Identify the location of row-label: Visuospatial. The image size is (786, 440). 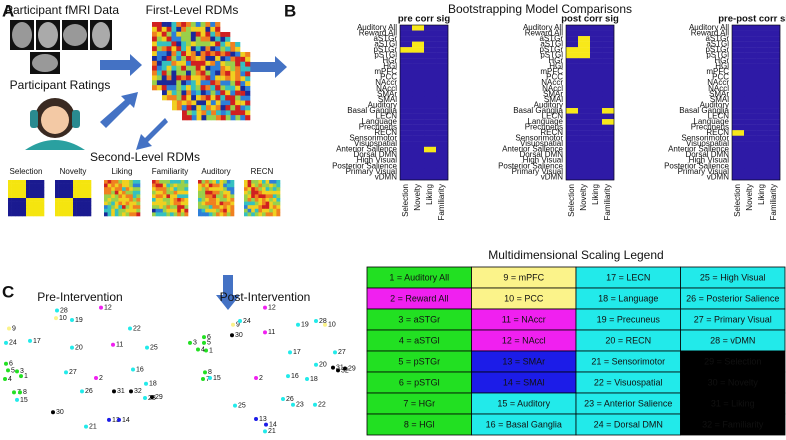
(707, 143).